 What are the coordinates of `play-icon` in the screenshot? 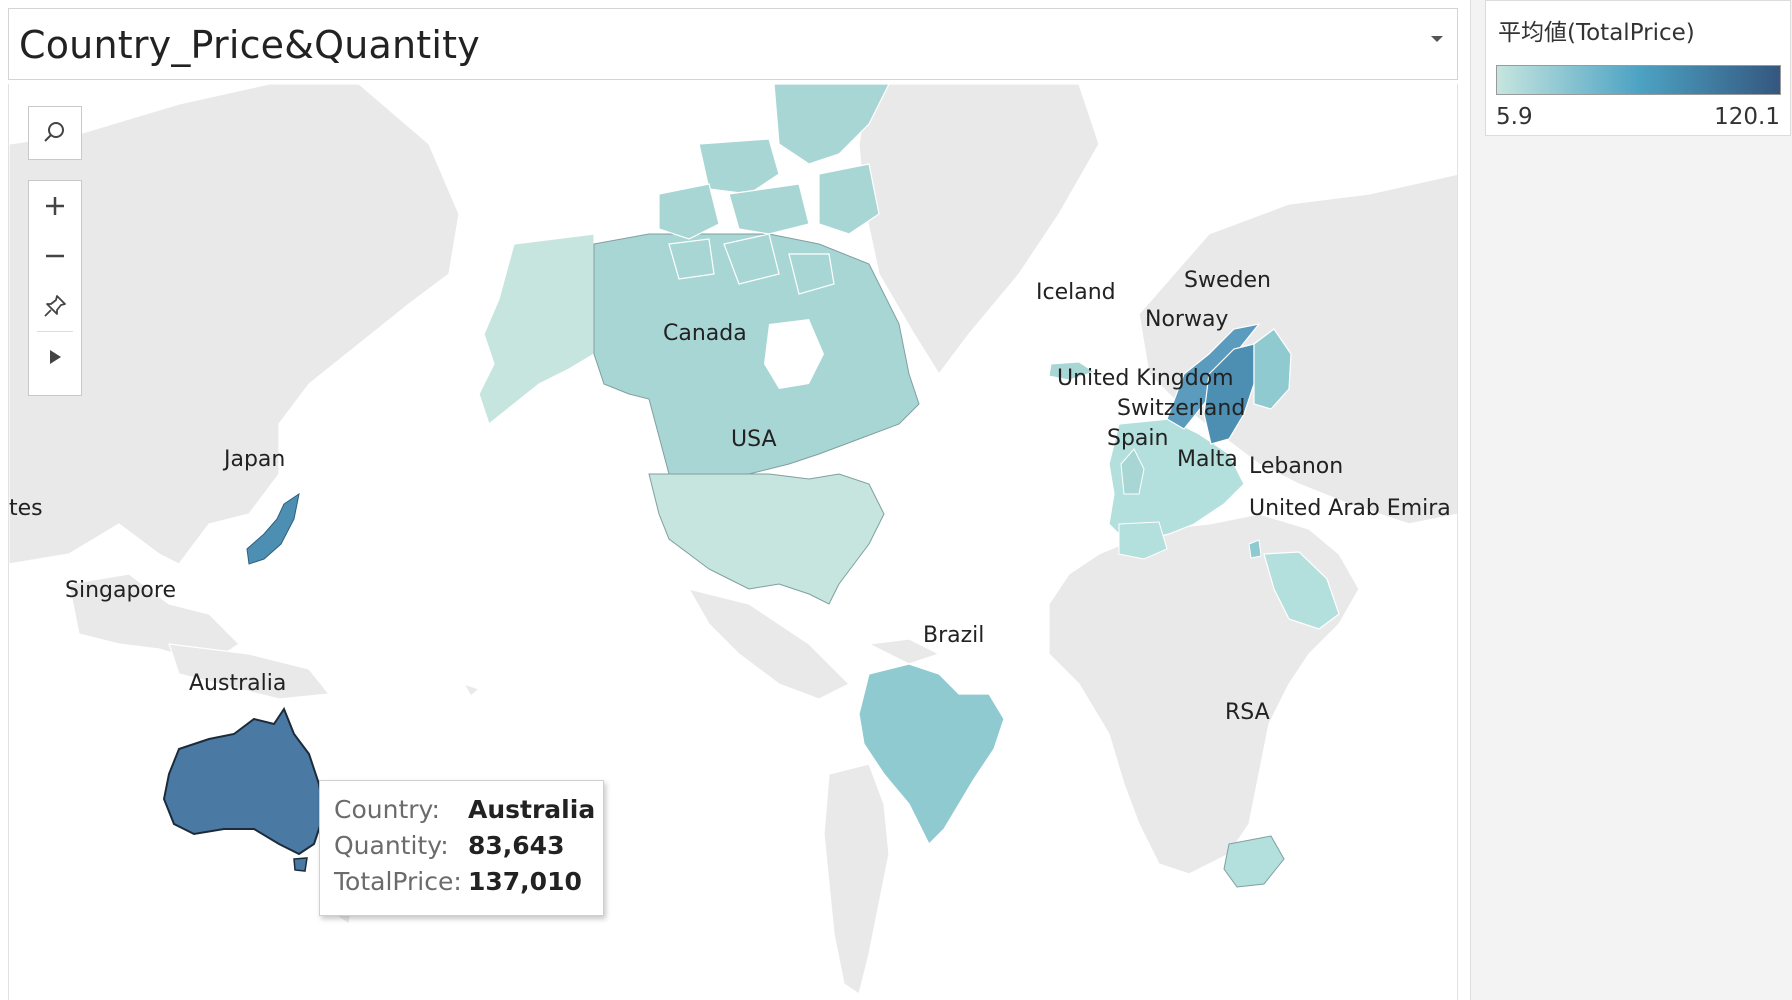 It's located at (55, 357).